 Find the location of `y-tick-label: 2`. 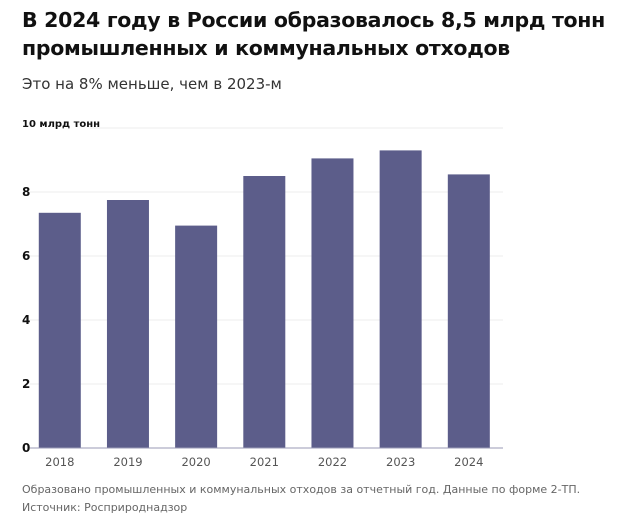

y-tick-label: 2 is located at coordinates (26, 384).